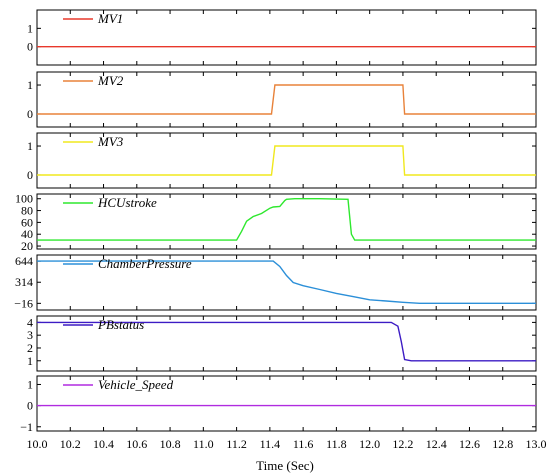  What do you see at coordinates (369, 444) in the screenshot?
I see `x-tick-label: 12.0` at bounding box center [369, 444].